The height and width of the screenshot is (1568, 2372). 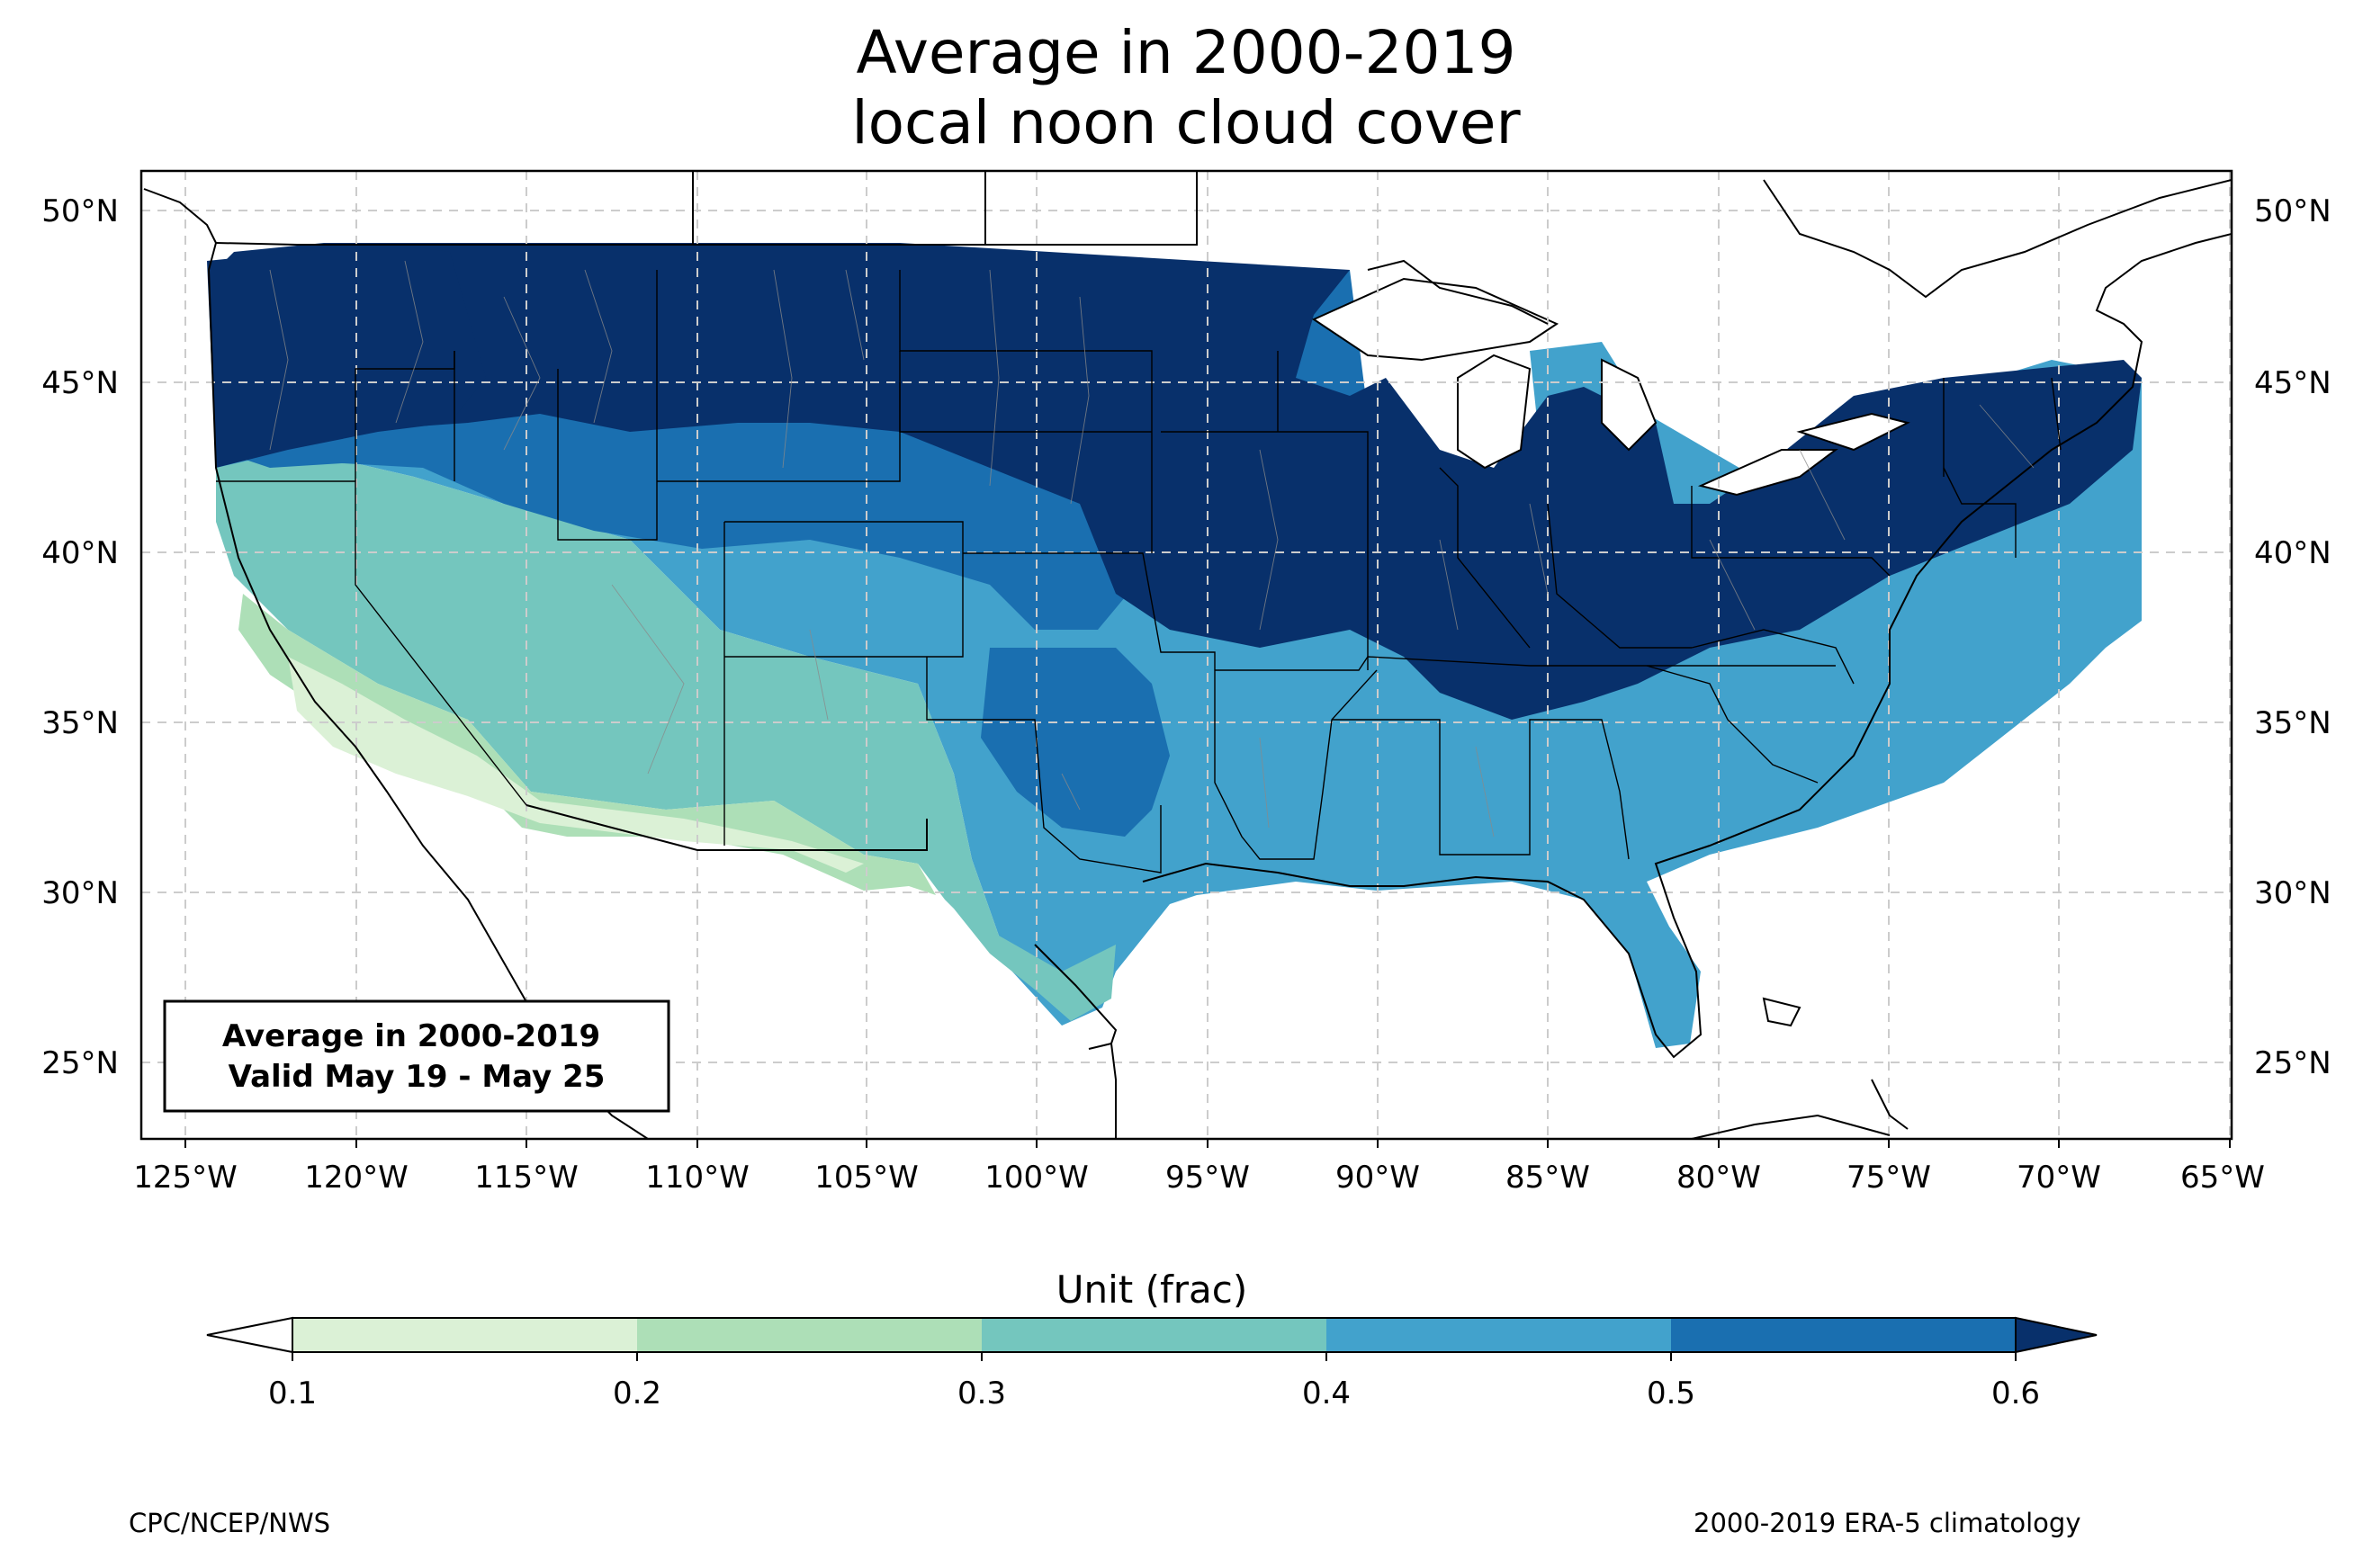 I want to click on colorbar-tick: 0.2, so click(x=637, y=1393).